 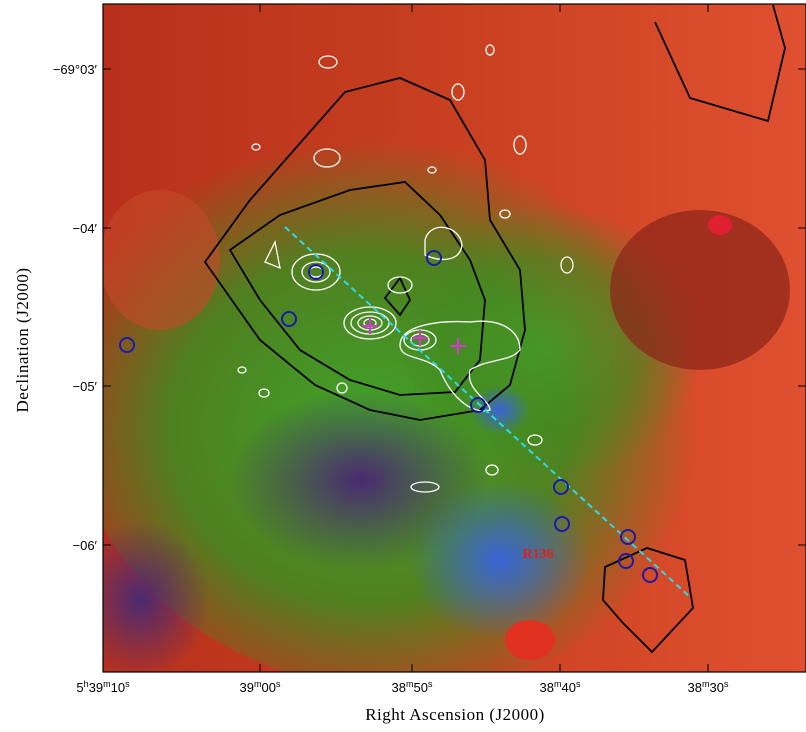 I want to click on y-axis-label: Declination (J2000), so click(x=22, y=340).